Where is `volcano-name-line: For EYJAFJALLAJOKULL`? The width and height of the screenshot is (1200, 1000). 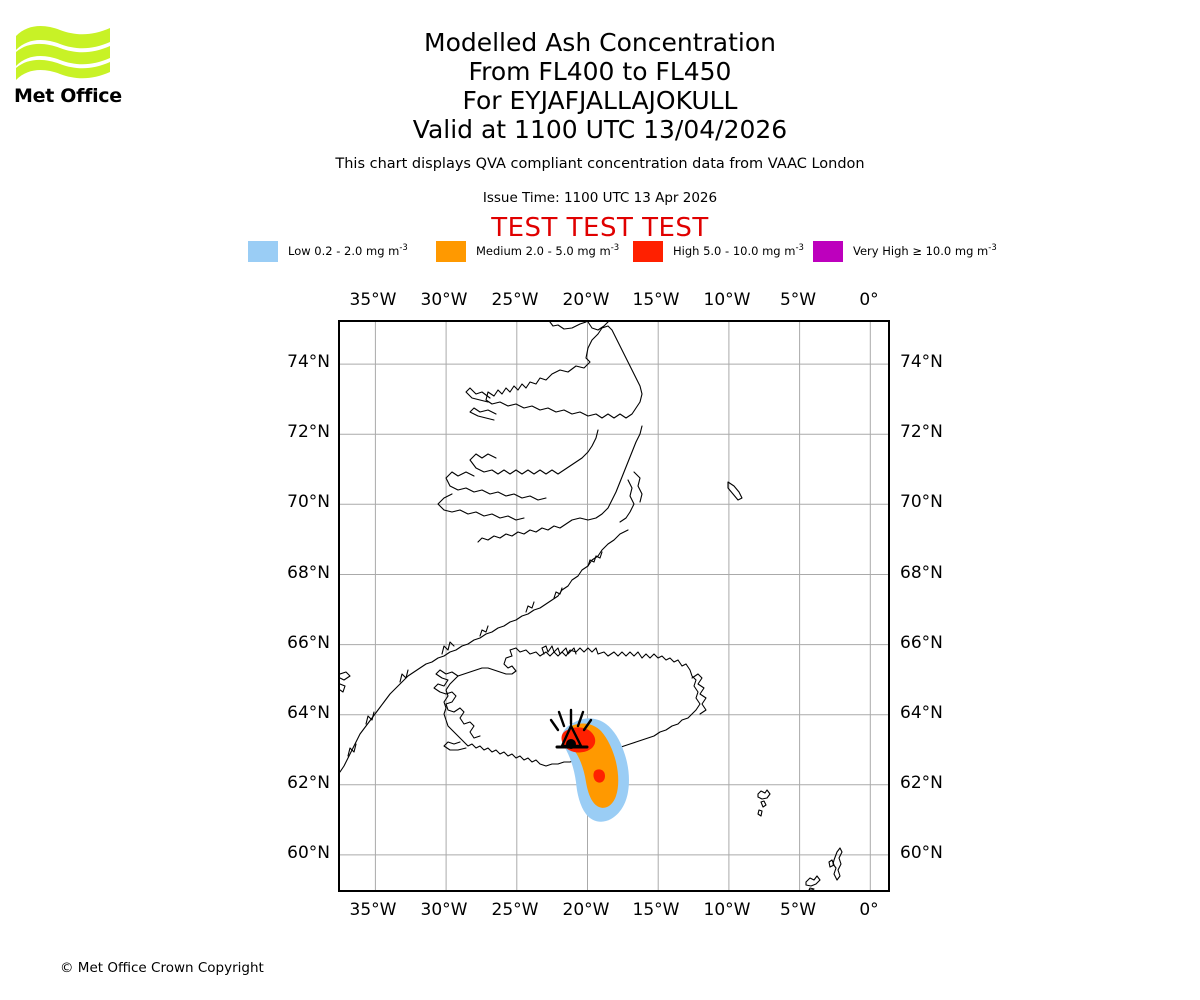
volcano-name-line: For EYJAFJALLAJOKULL is located at coordinates (600, 100).